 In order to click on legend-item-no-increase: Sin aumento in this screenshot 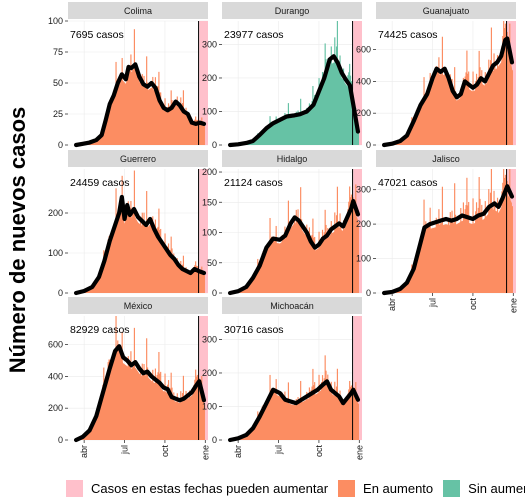, I will do `click(484, 488)`.